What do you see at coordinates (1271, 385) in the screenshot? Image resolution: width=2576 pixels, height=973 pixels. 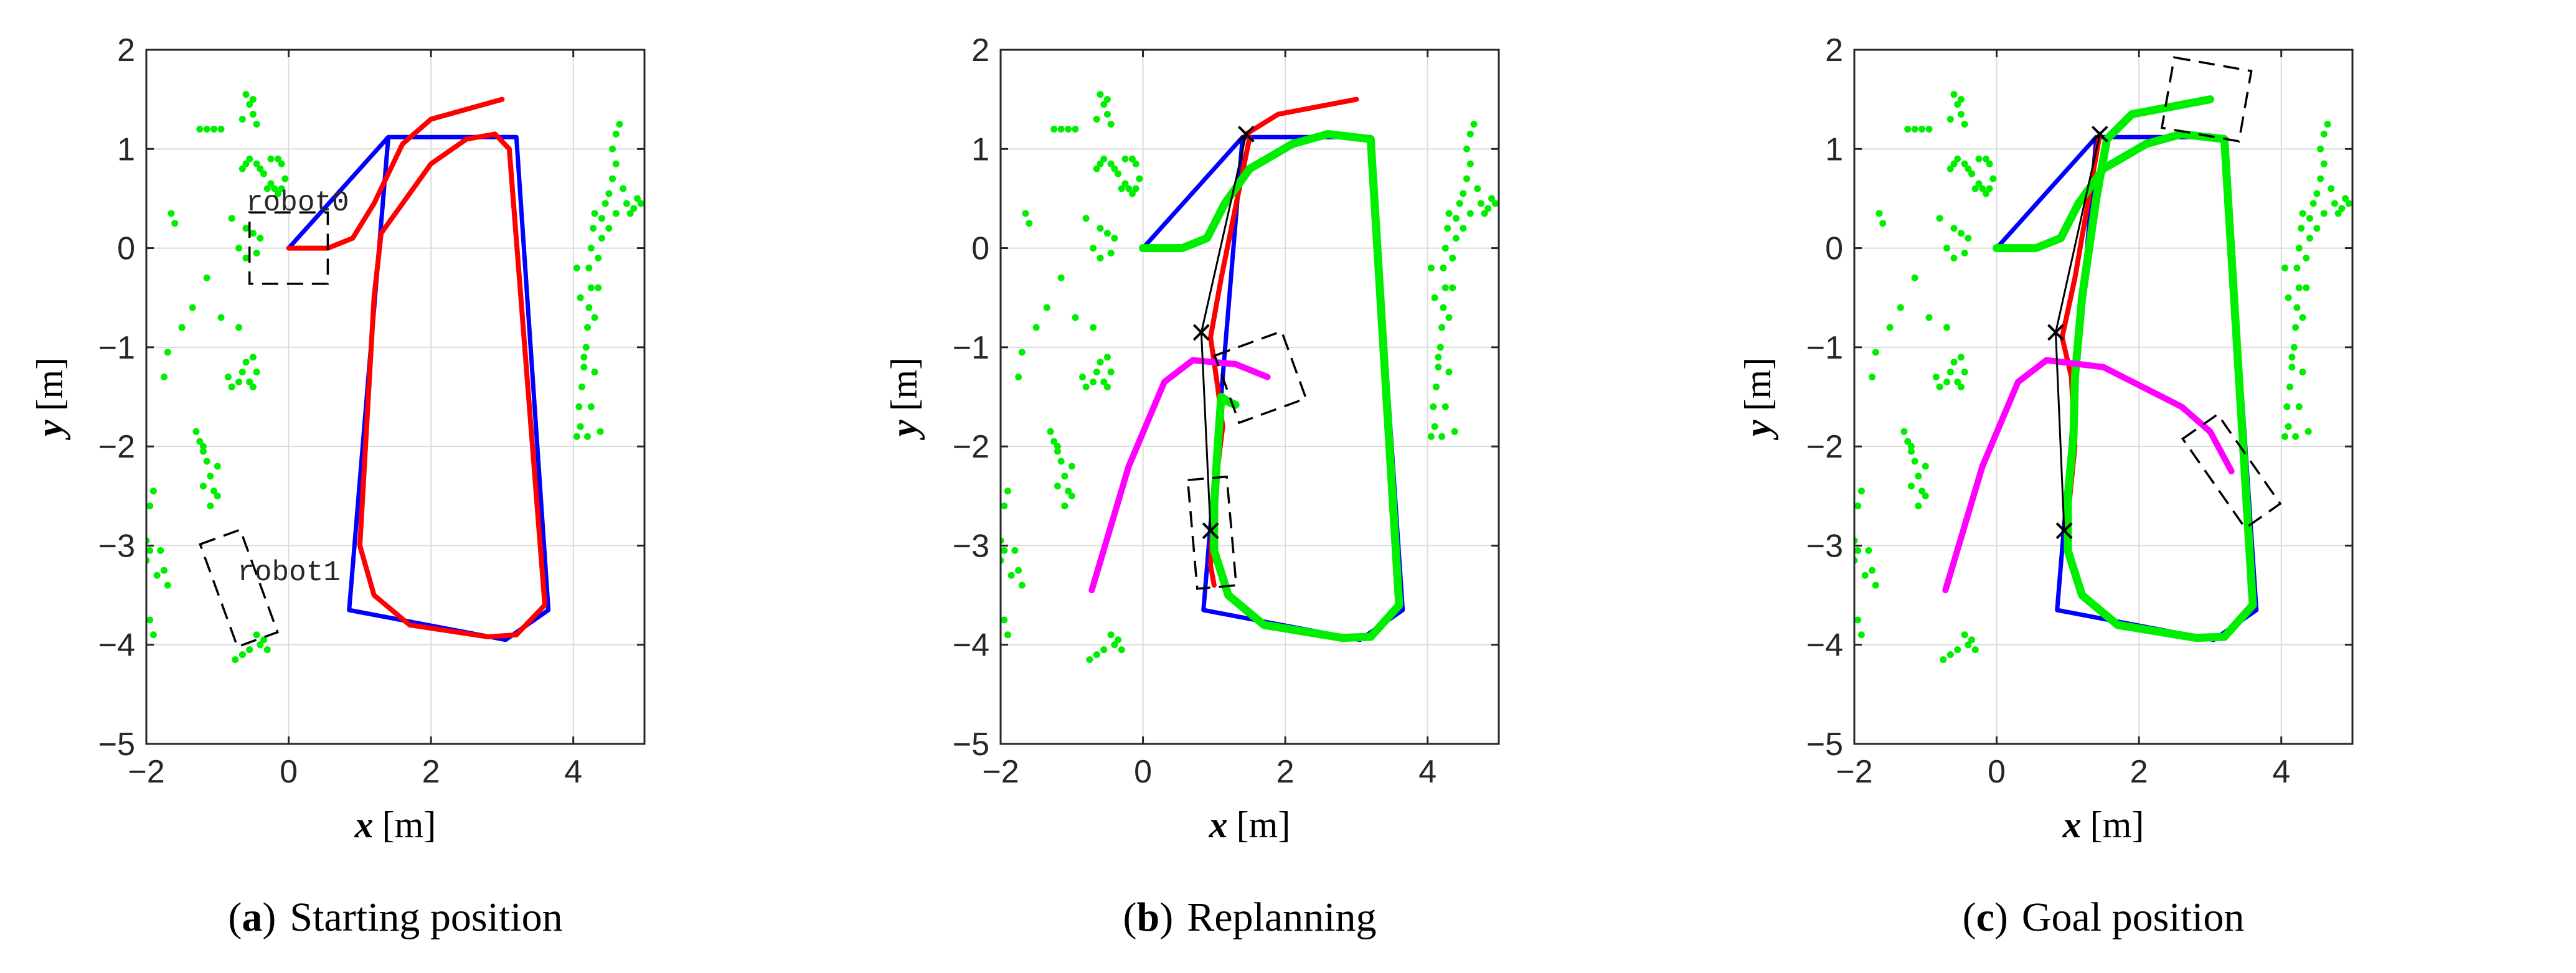 I see `series-robot0-actual` at bounding box center [1271, 385].